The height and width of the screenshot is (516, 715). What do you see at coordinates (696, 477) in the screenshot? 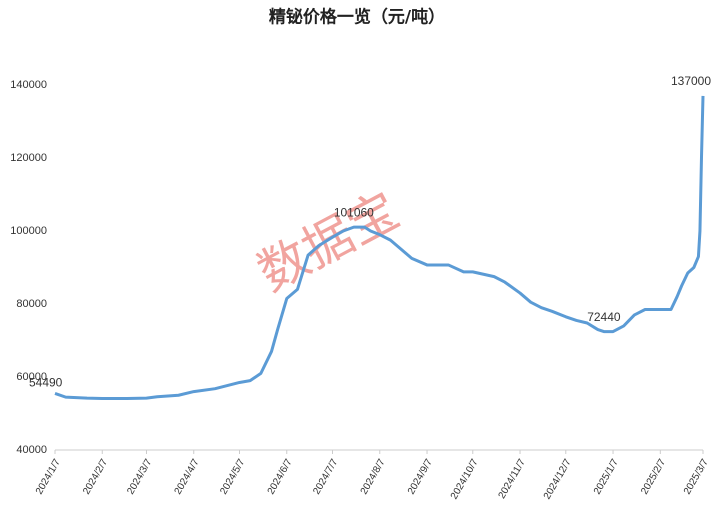
I see `x-tick-label: 2025/3/7` at bounding box center [696, 477].